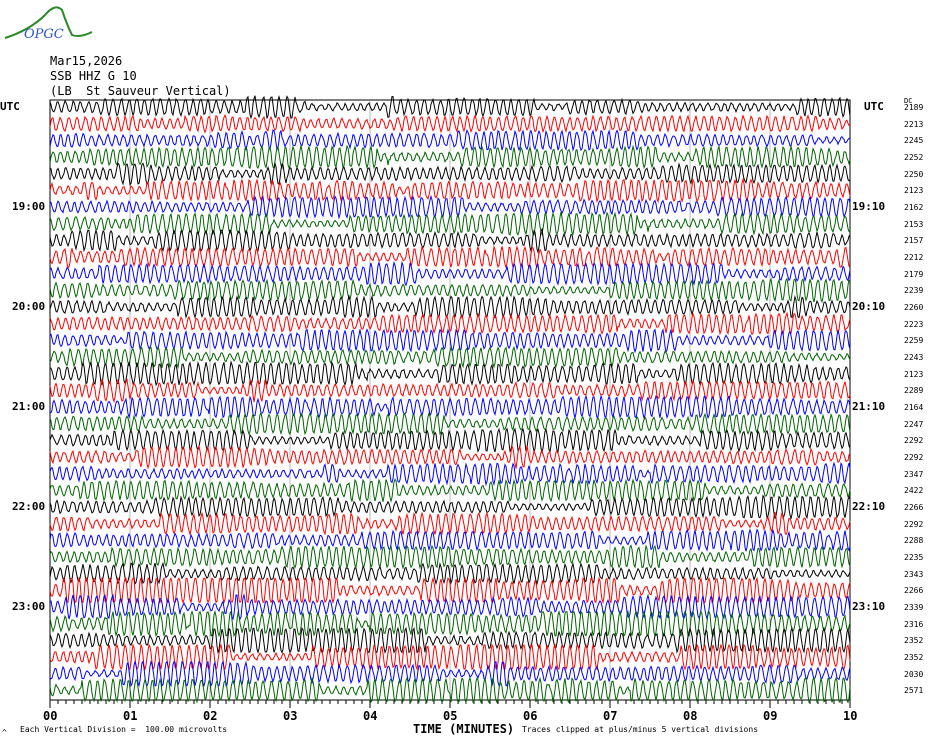  What do you see at coordinates (914, 174) in the screenshot?
I see `dc-offset-label: 2250` at bounding box center [914, 174].